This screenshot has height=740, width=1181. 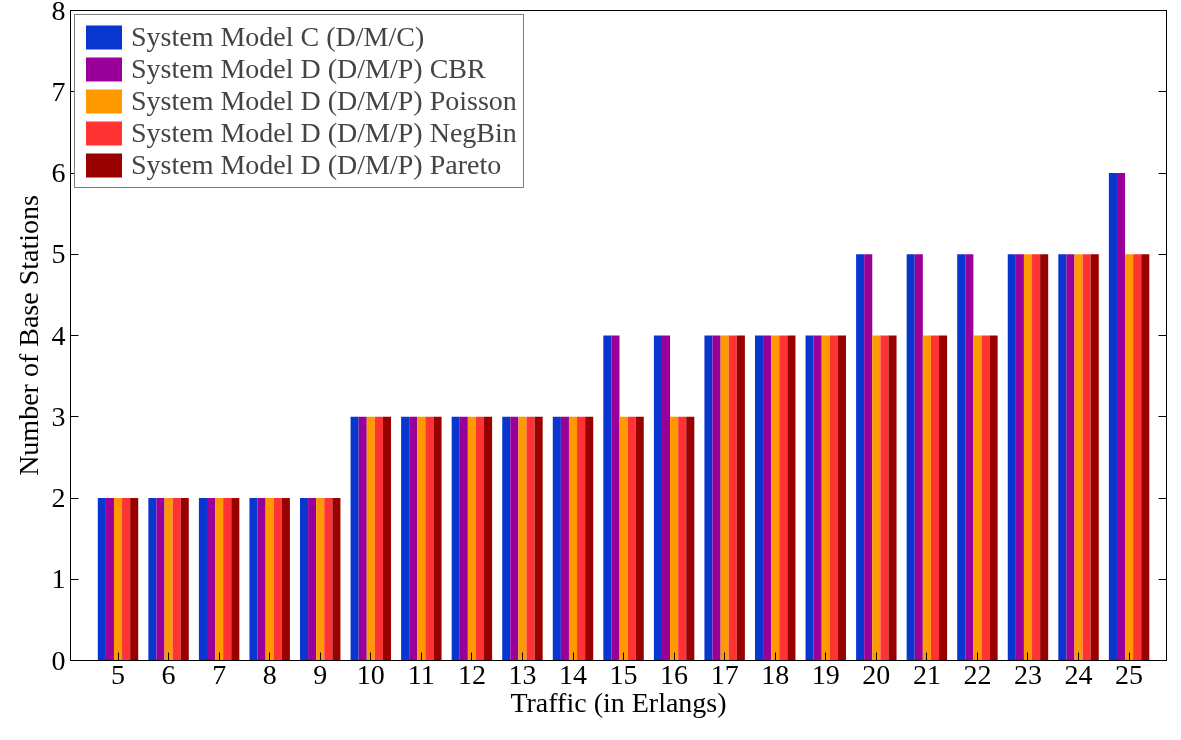 I want to click on x-tick-label: 21, so click(x=926, y=674).